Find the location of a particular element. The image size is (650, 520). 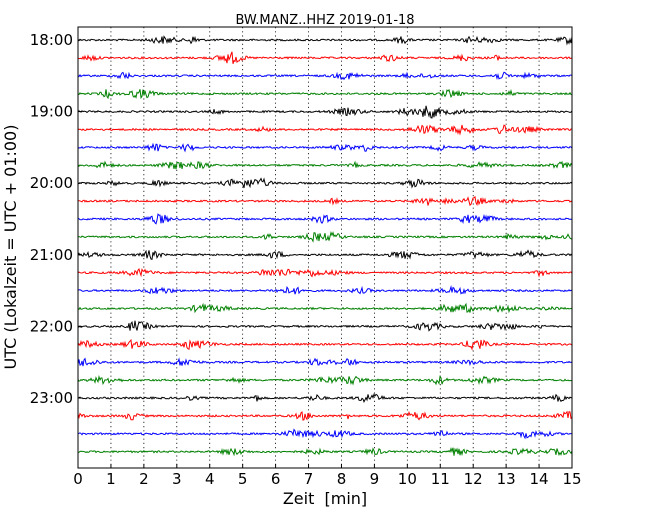

y-tick-label-20:00: 20:00 is located at coordinates (51, 183).